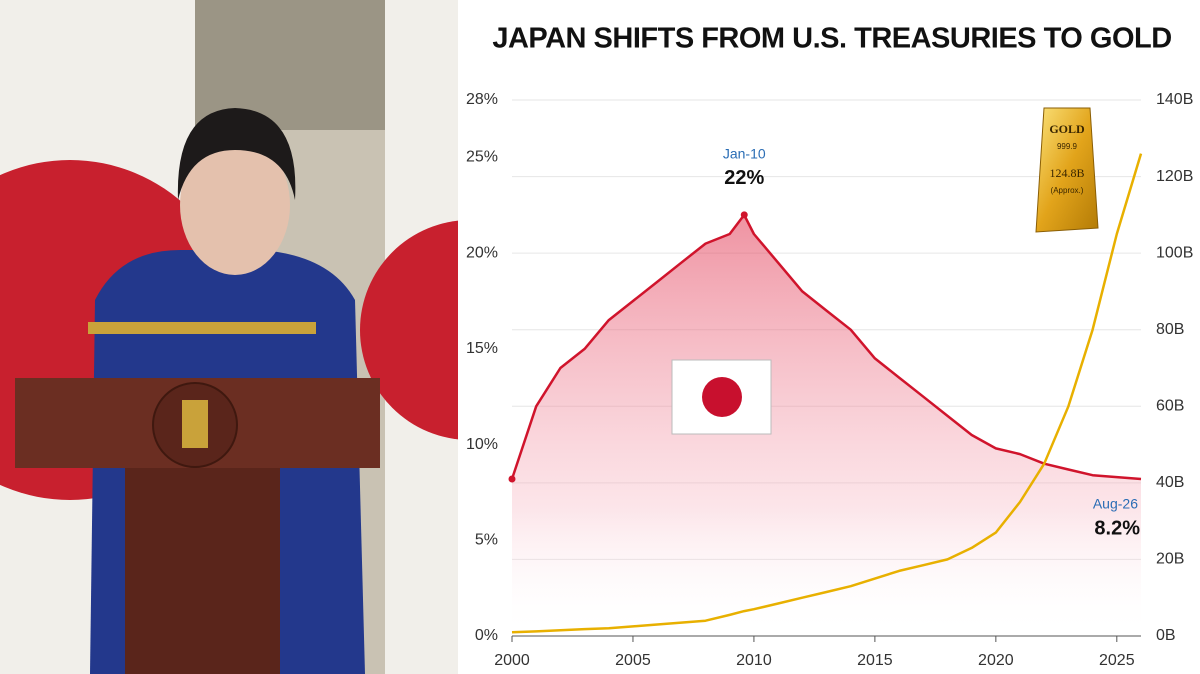 The width and height of the screenshot is (1200, 674). I want to click on annotation-date: Aug-26, so click(1115, 504).